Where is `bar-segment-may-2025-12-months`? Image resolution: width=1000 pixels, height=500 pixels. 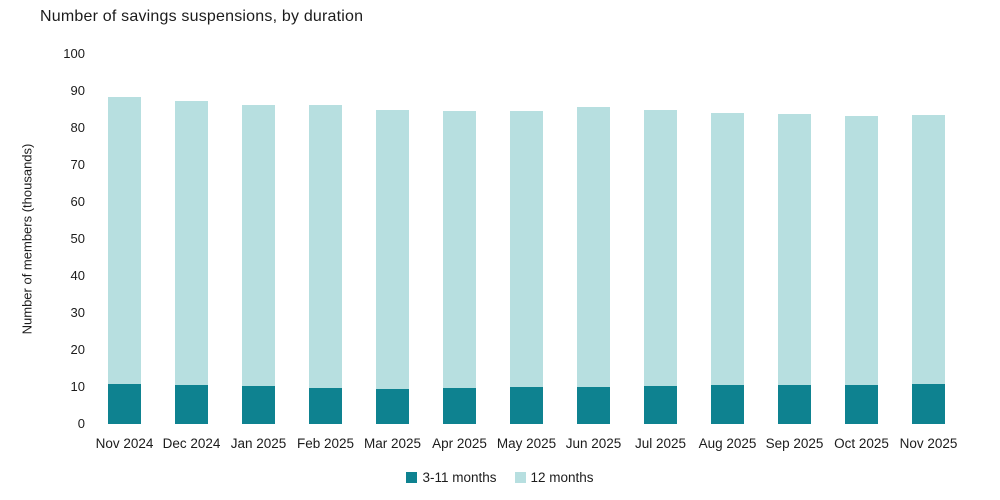 bar-segment-may-2025-12-months is located at coordinates (526, 249).